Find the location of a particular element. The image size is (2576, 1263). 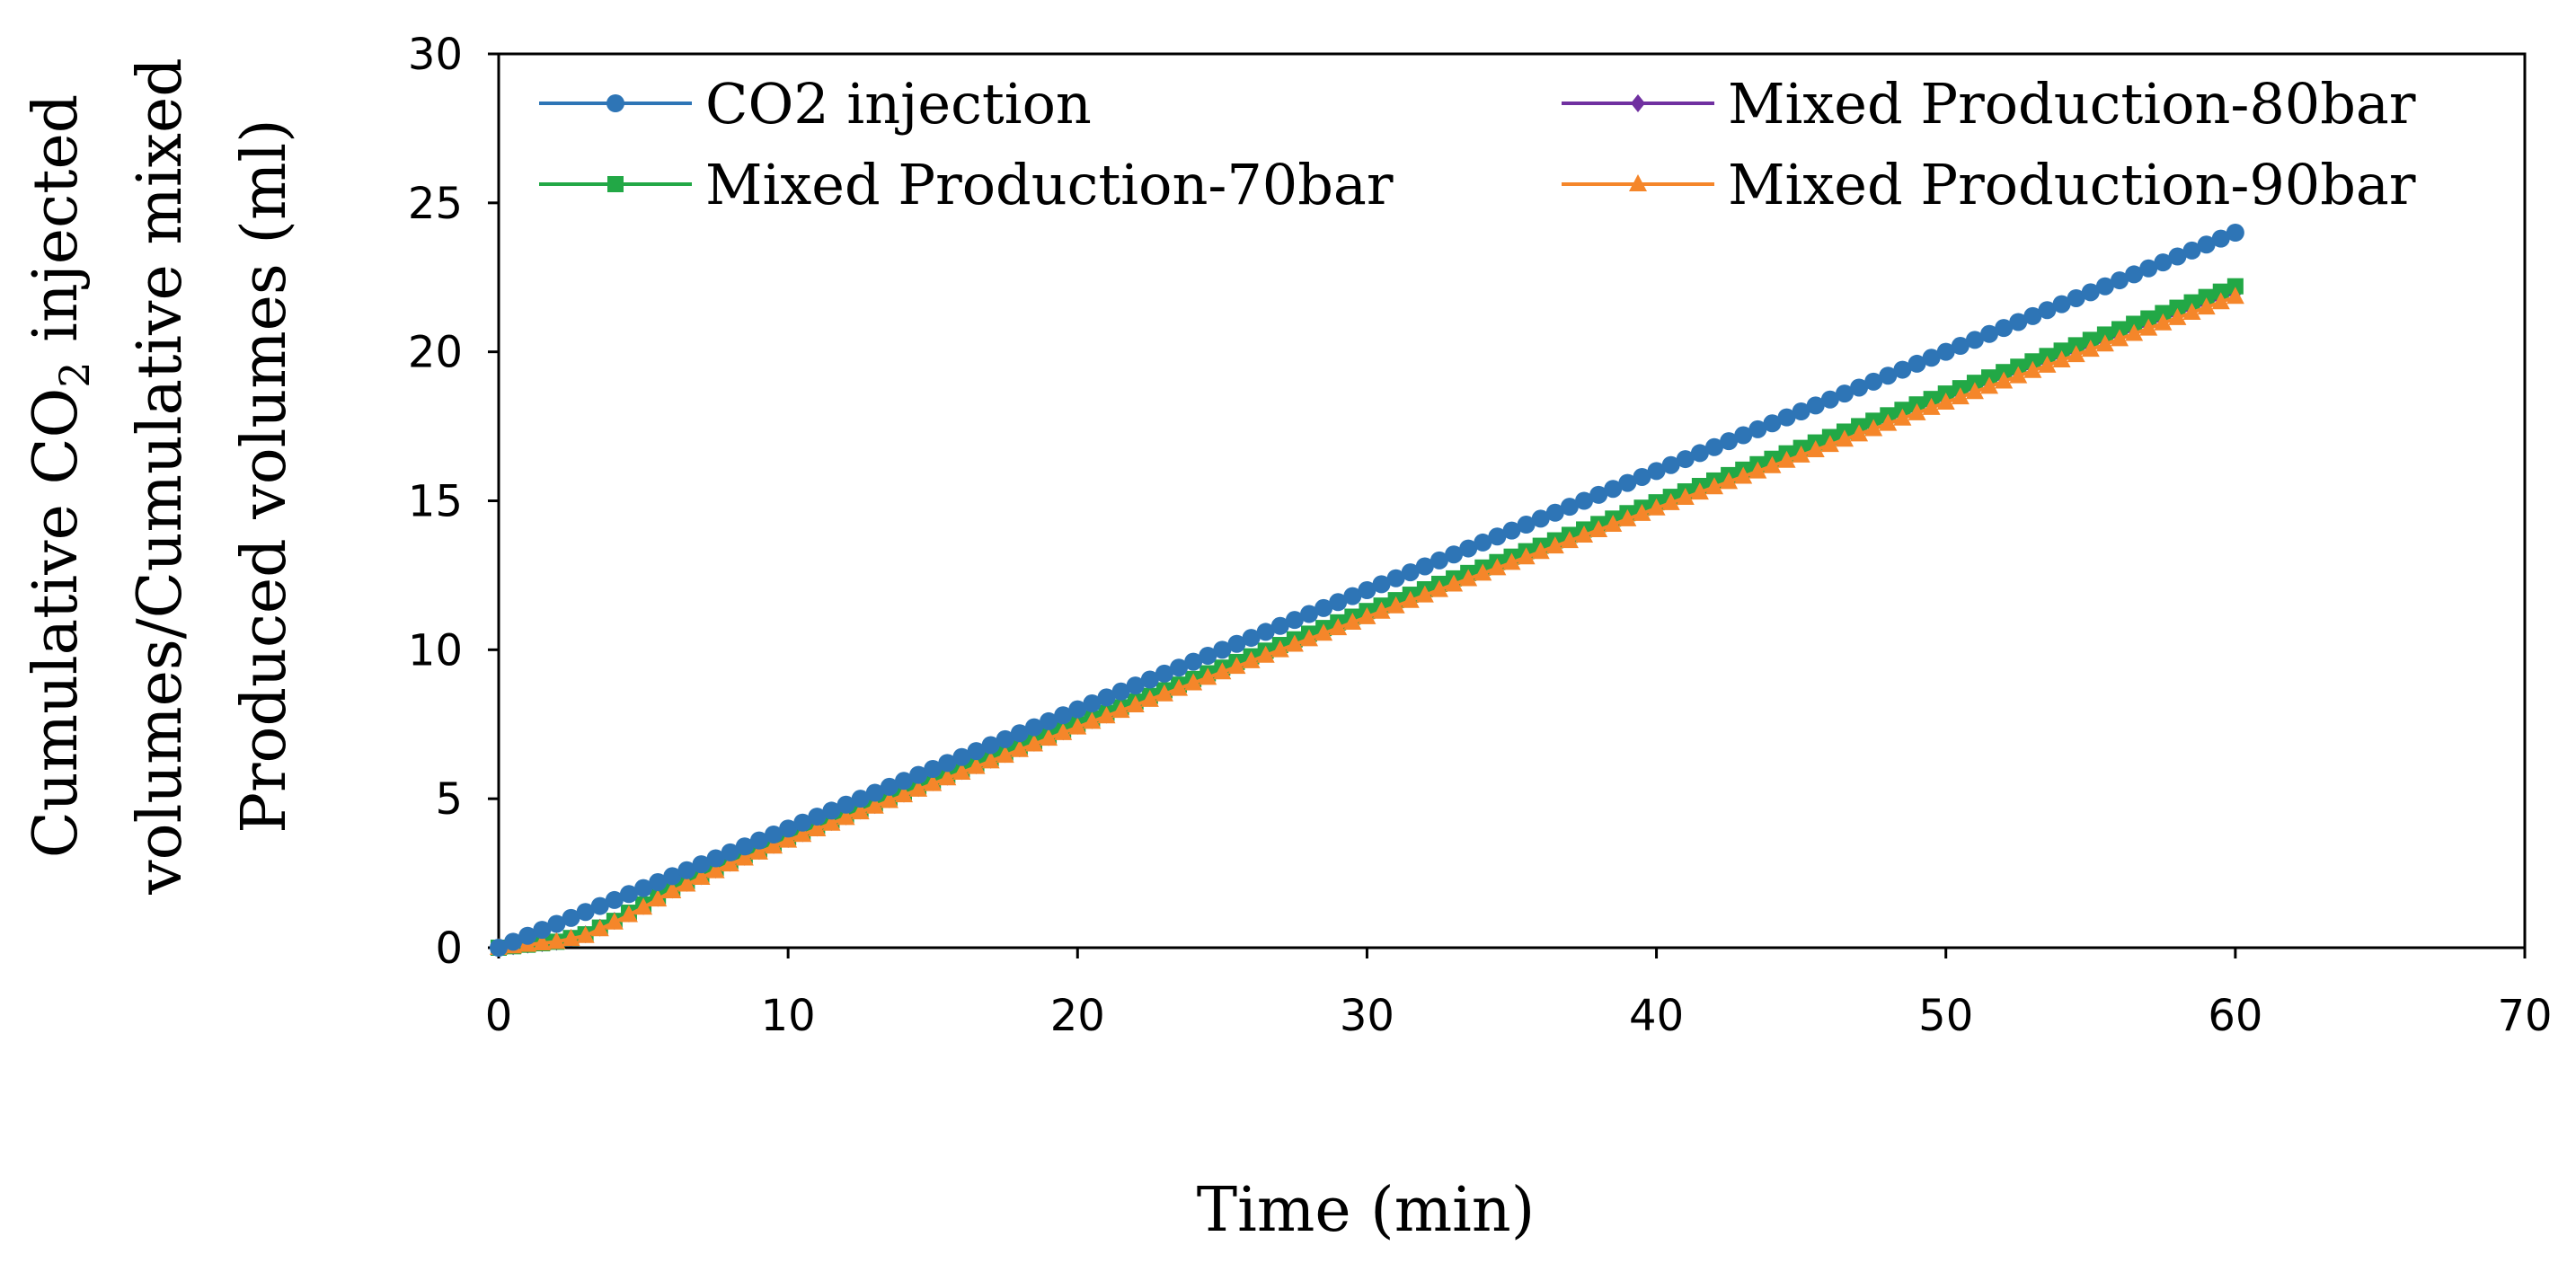

y-tick-label: 15 is located at coordinates (435, 502).